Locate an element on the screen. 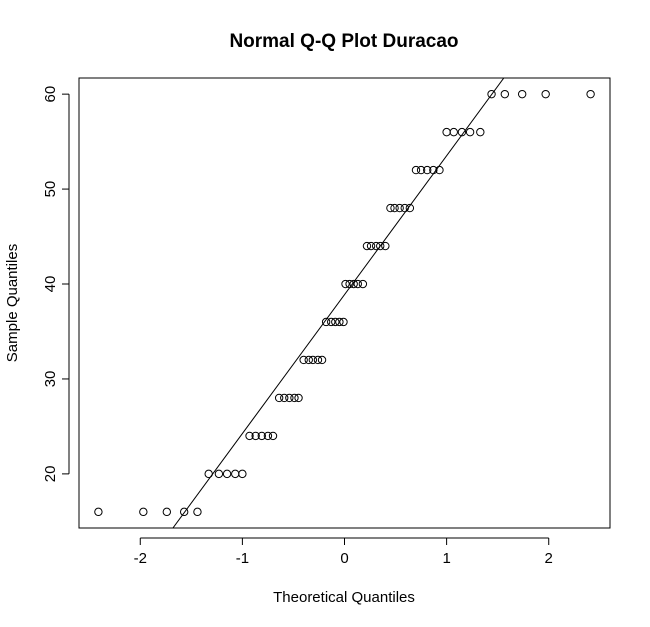 The width and height of the screenshot is (650, 627). x-axis-label: Theoretical Quantiles is located at coordinates (344, 597).